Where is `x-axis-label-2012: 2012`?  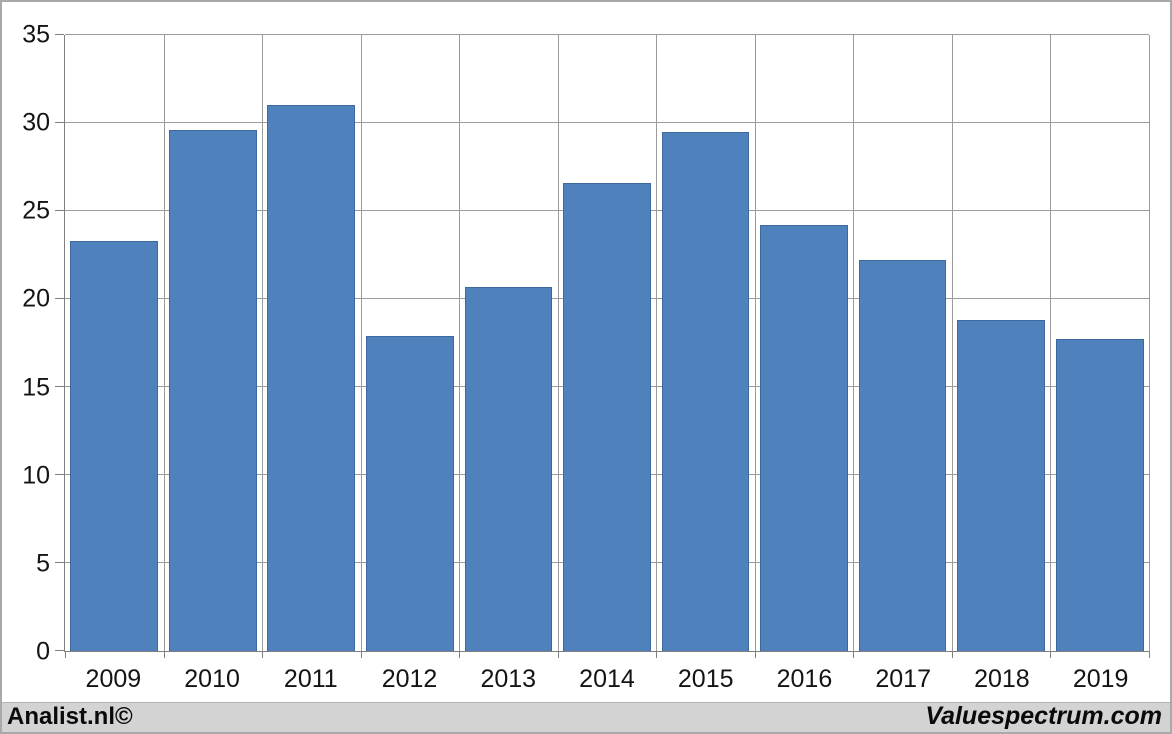 x-axis-label-2012: 2012 is located at coordinates (409, 679).